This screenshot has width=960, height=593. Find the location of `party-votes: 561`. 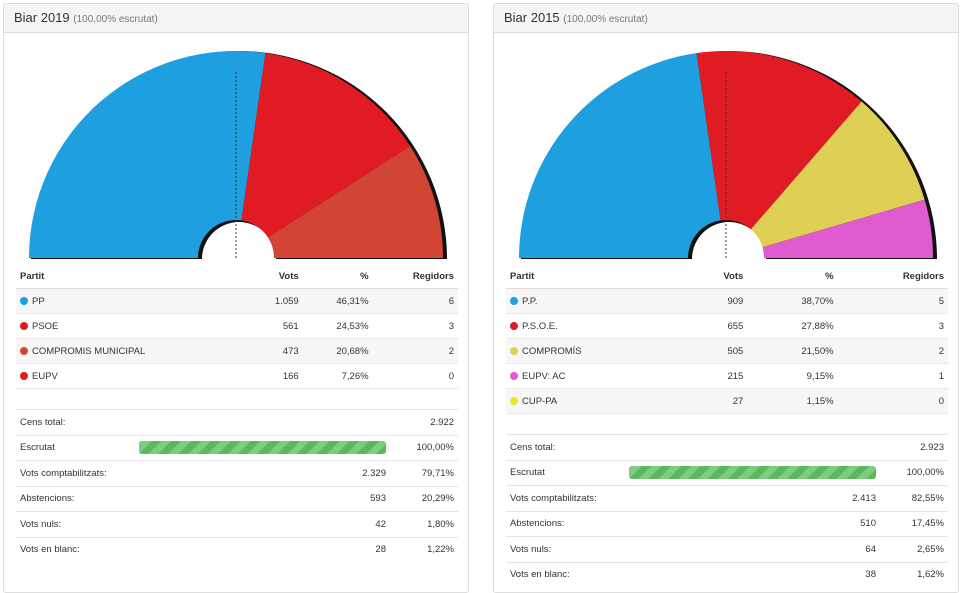

party-votes: 561 is located at coordinates (275, 326).